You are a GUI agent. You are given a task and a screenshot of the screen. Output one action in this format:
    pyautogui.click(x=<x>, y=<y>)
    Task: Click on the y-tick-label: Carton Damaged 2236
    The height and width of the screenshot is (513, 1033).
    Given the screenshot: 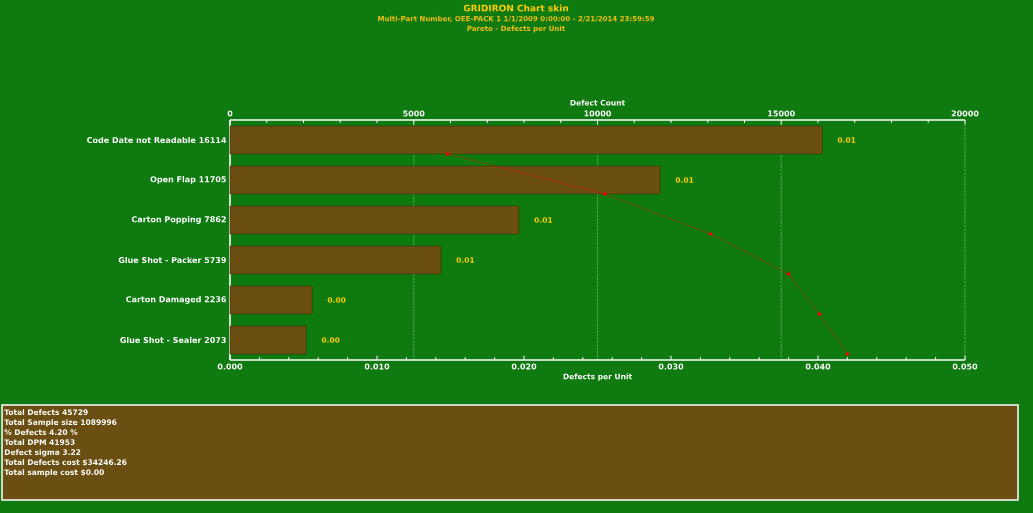 What is the action you would take?
    pyautogui.click(x=176, y=300)
    